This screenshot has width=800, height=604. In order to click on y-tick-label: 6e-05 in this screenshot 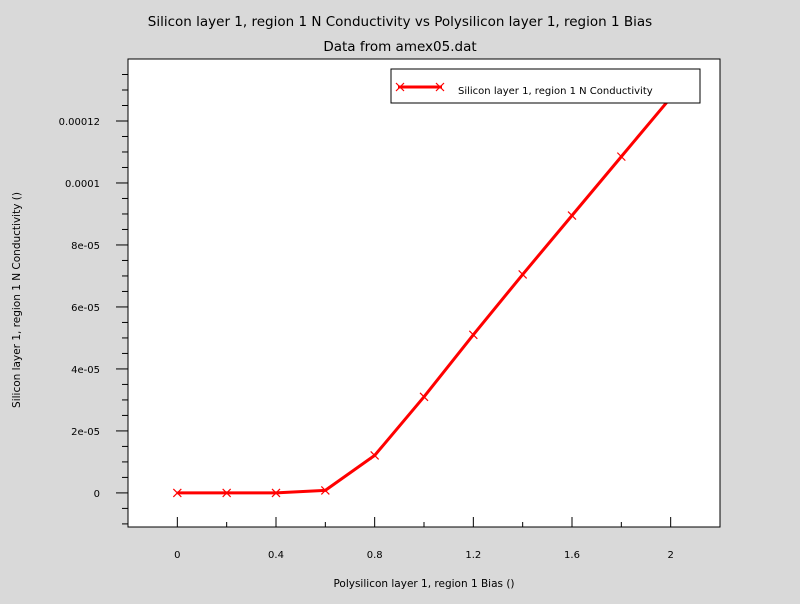, I will do `click(85, 308)`.